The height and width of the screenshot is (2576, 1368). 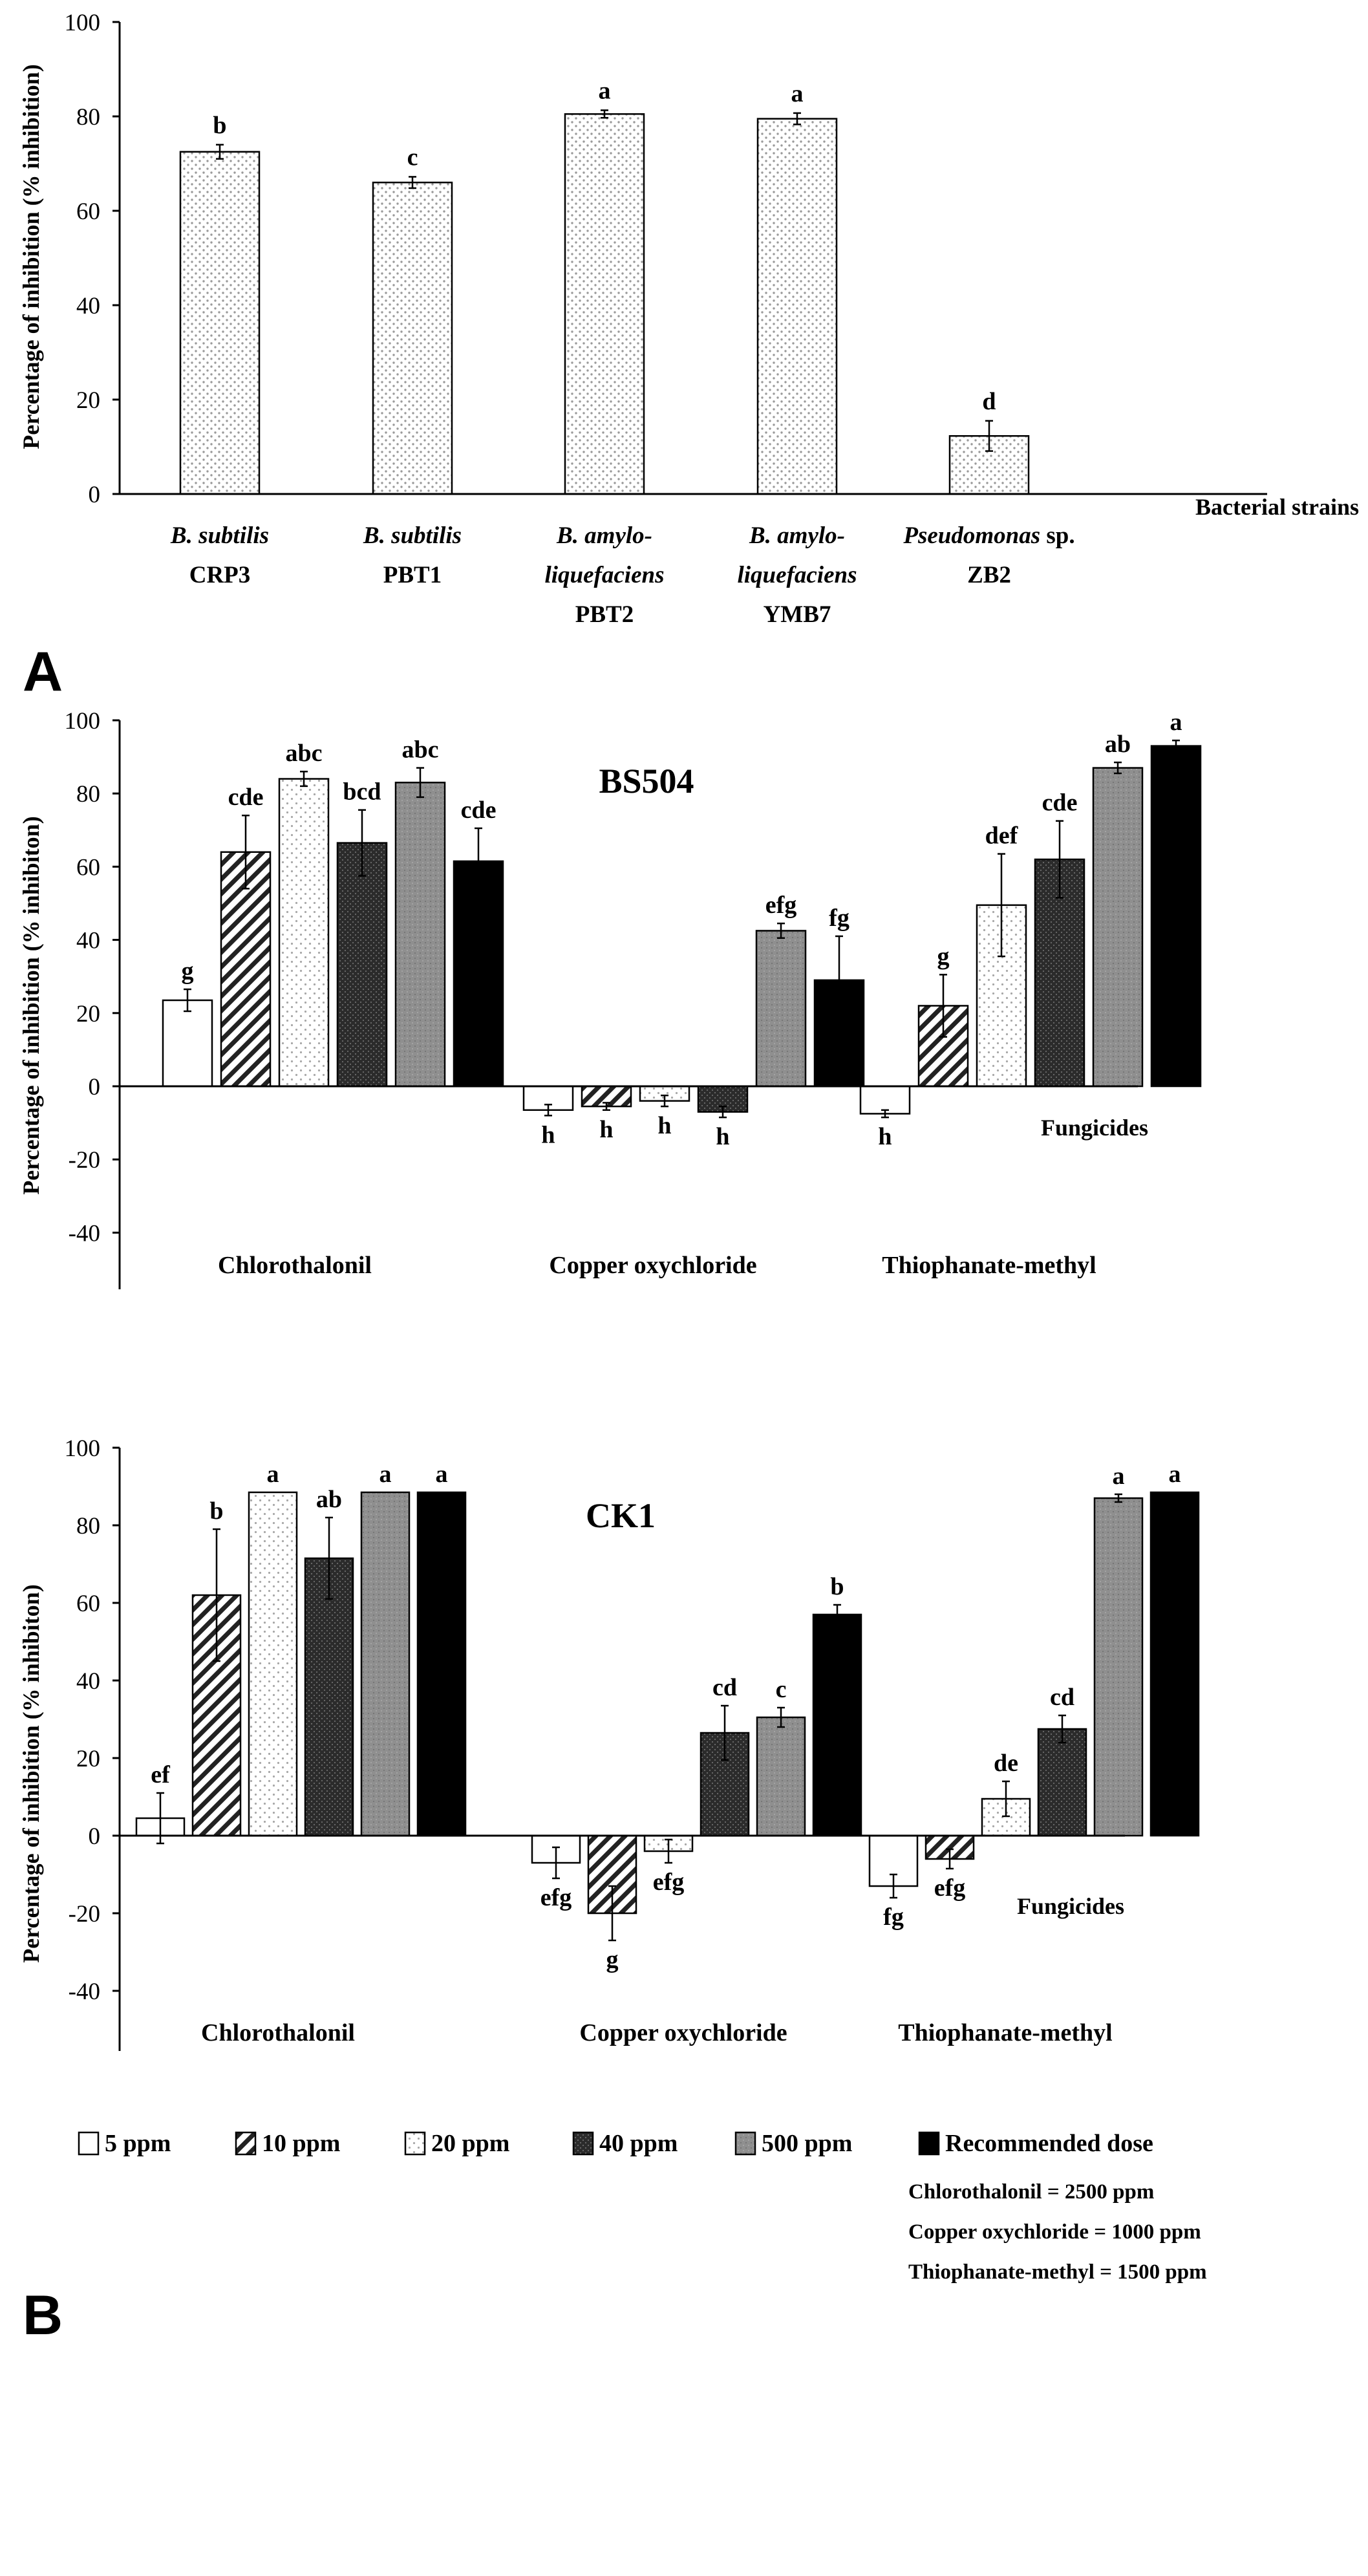 I want to click on chart-a-bar, so click(x=412, y=338).